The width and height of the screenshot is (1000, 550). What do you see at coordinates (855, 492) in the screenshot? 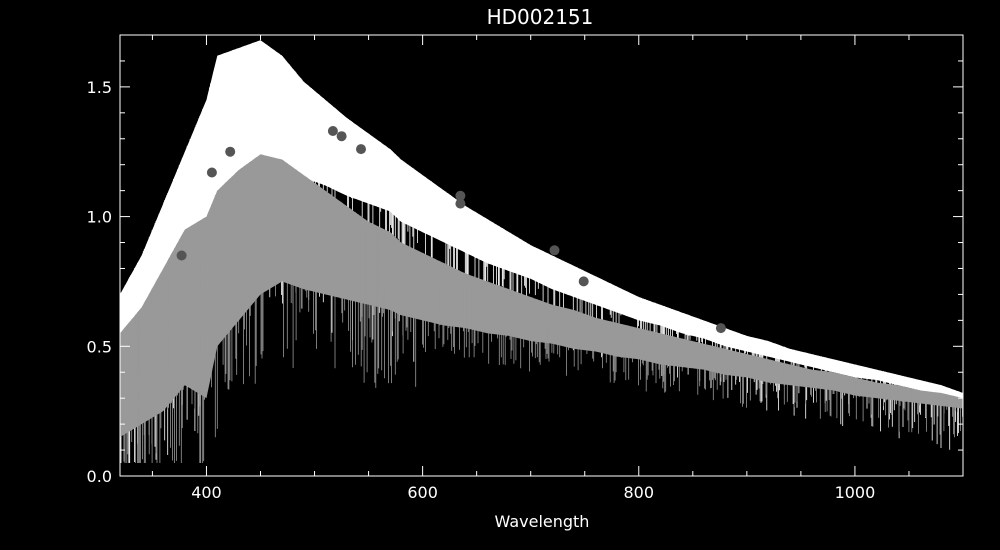
I see `x-tick-label: 1000` at bounding box center [855, 492].